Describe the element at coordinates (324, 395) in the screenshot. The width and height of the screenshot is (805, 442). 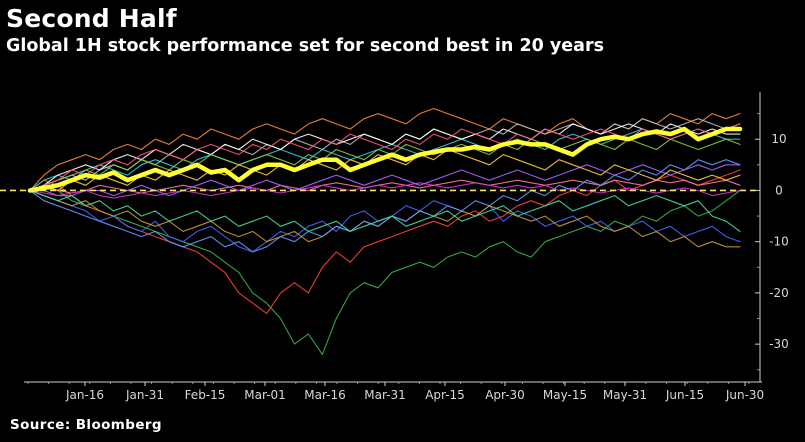
I see `x-tick-label: Mar-16` at that location.